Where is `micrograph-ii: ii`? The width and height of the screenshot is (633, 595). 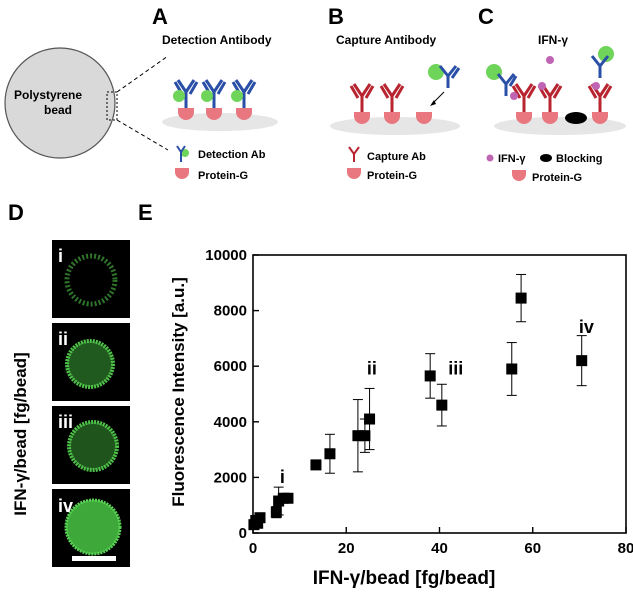 micrograph-ii: ii is located at coordinates (91, 362).